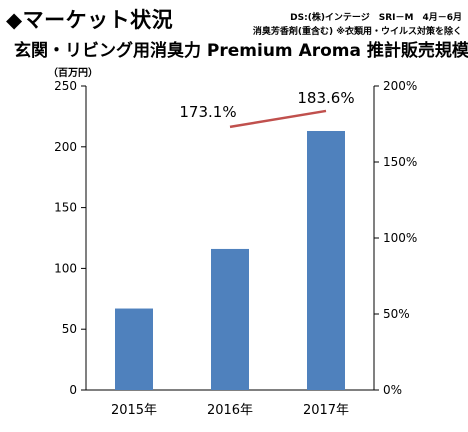  Describe the element at coordinates (90, 20) in the screenshot. I see `page-heading: ◆マーケット状況` at that location.